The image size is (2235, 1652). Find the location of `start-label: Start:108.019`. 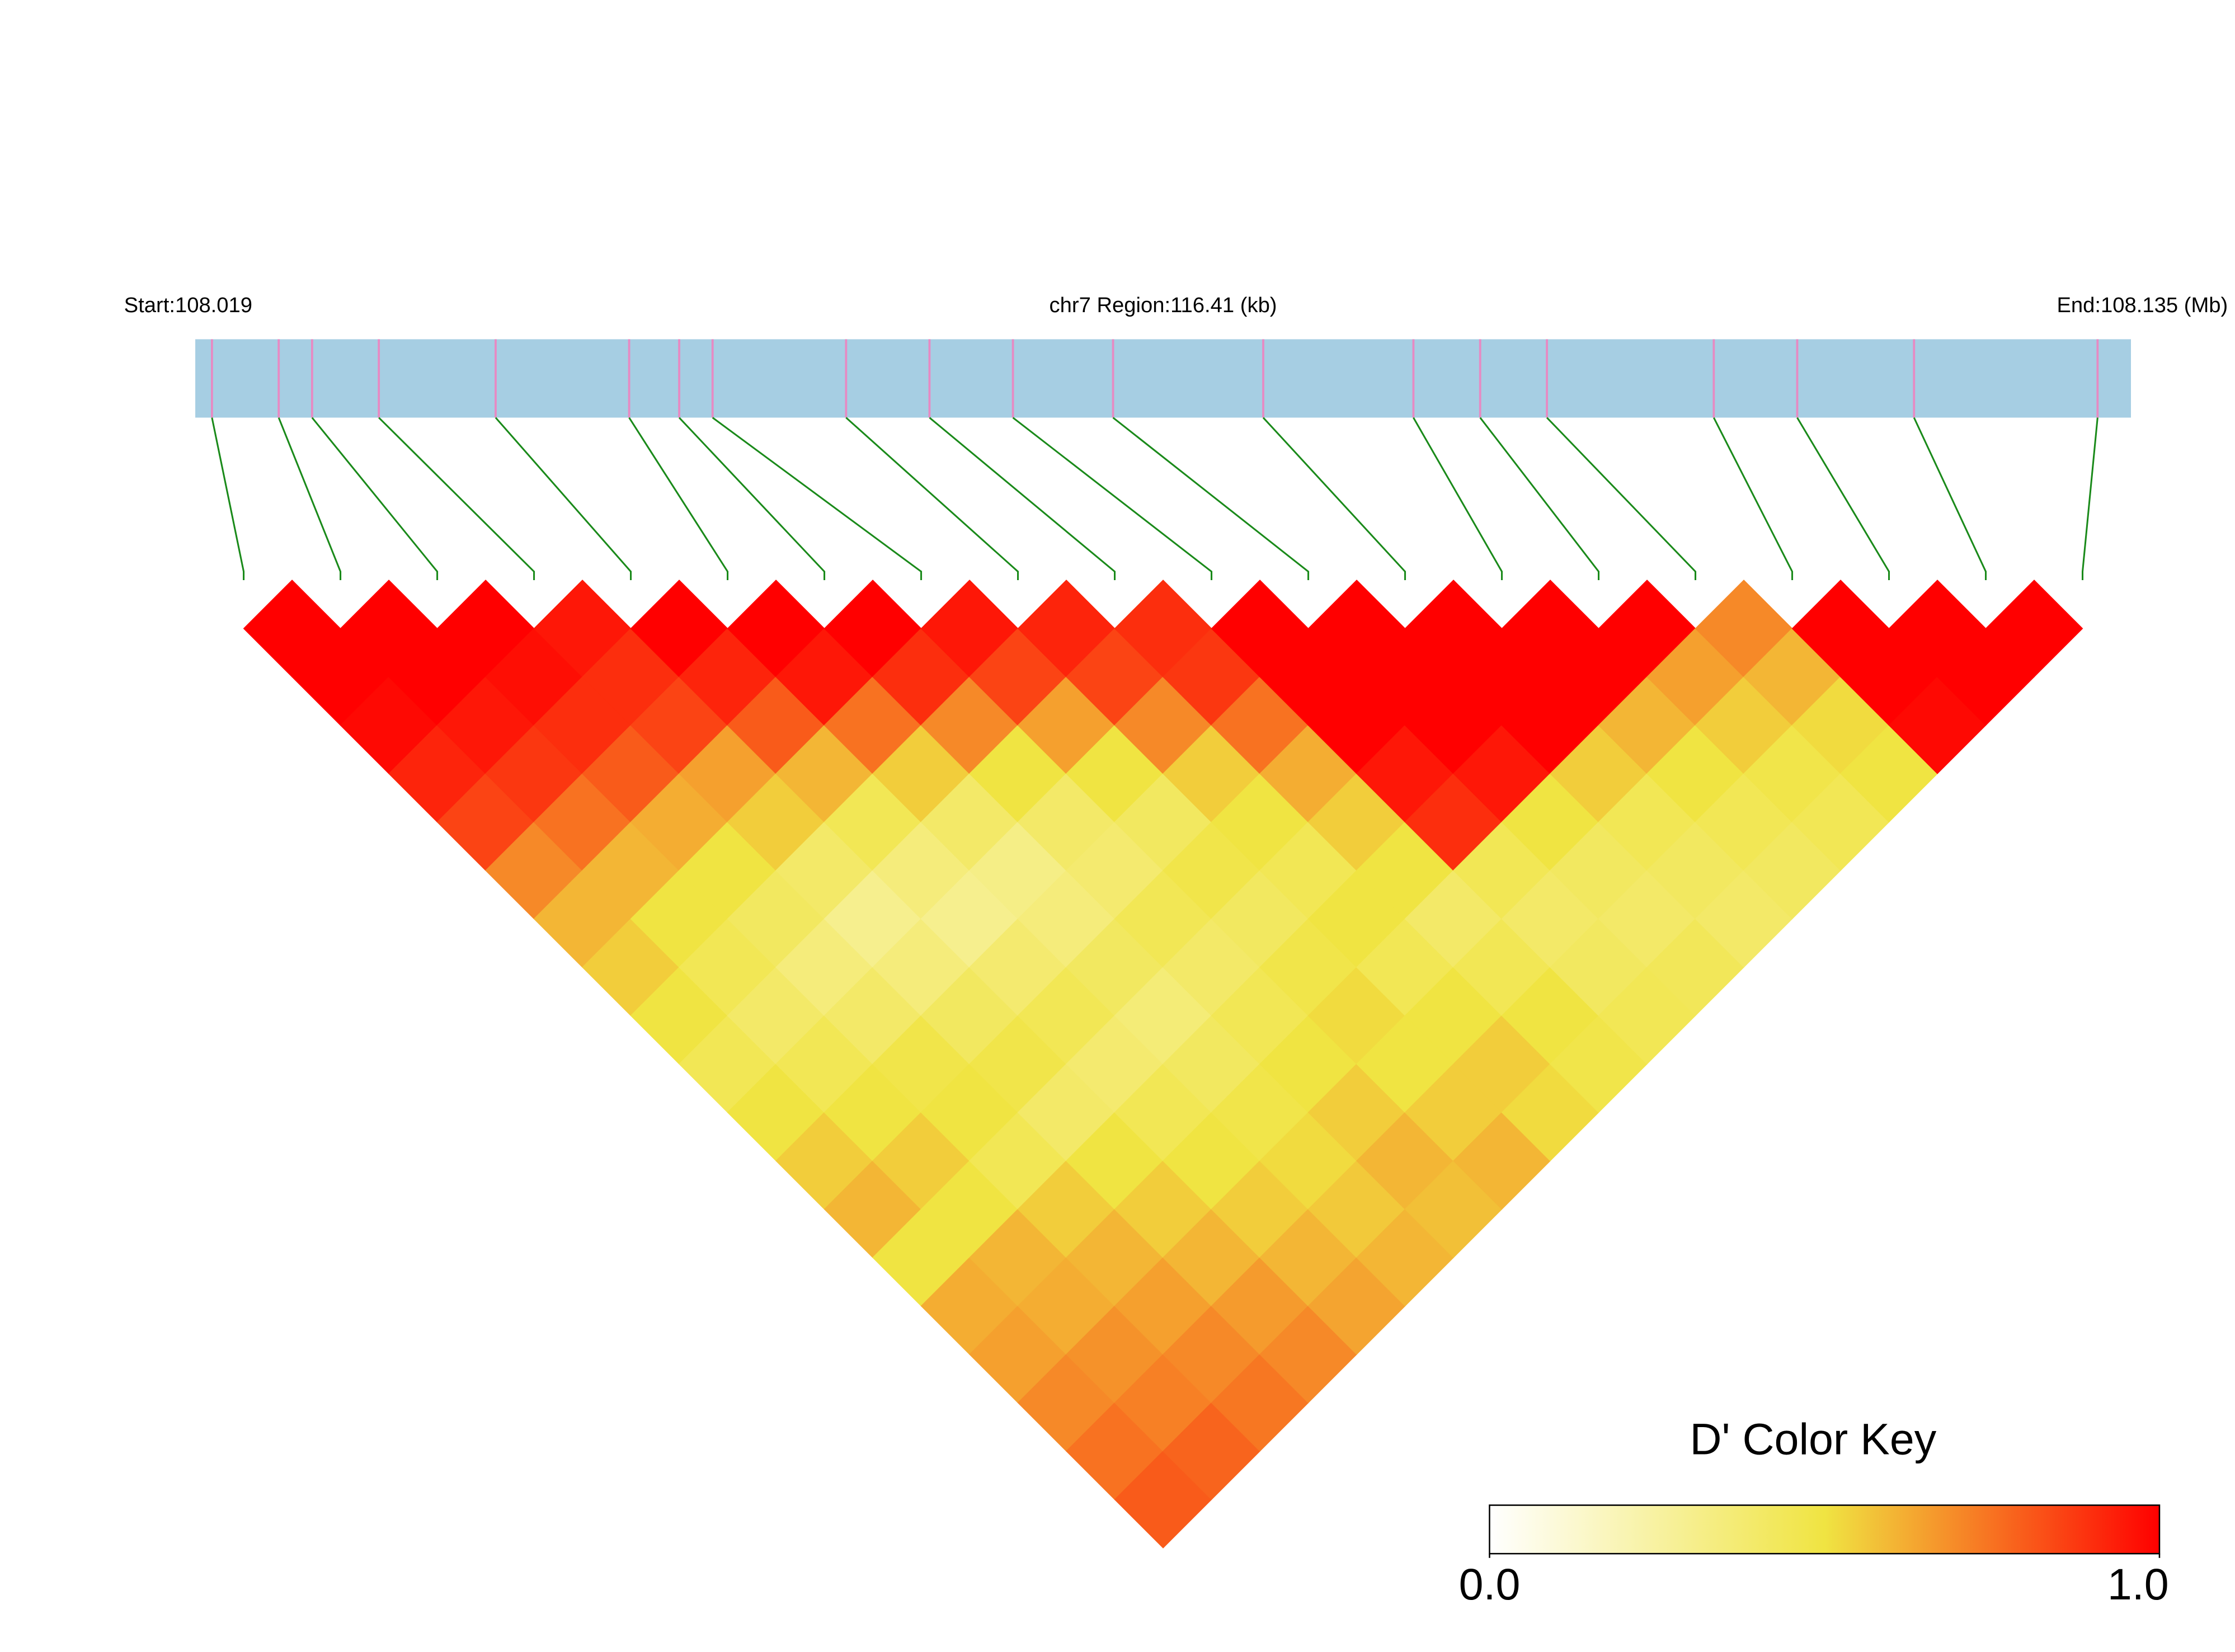

start-label: Start:108.019 is located at coordinates (188, 305).